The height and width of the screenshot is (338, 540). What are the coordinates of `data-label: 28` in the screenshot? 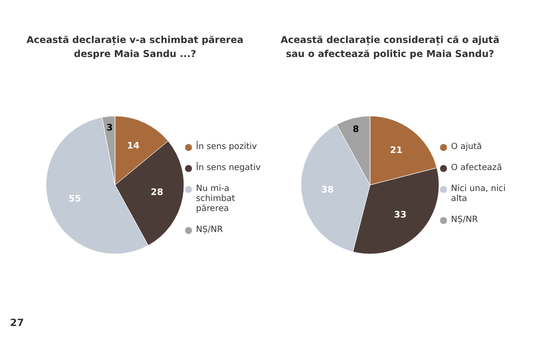 It's located at (157, 193).